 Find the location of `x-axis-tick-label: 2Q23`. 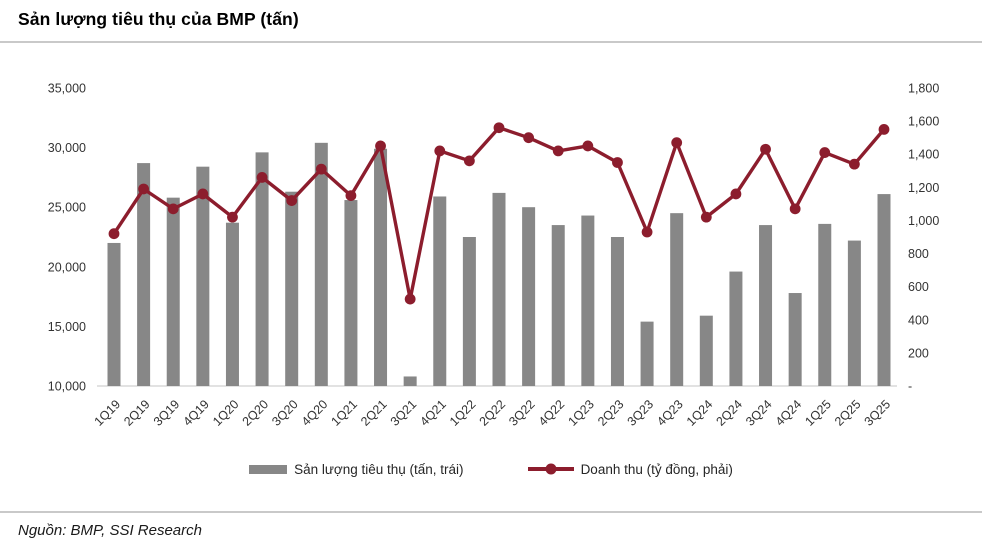

x-axis-tick-label: 2Q23 is located at coordinates (611, 413).